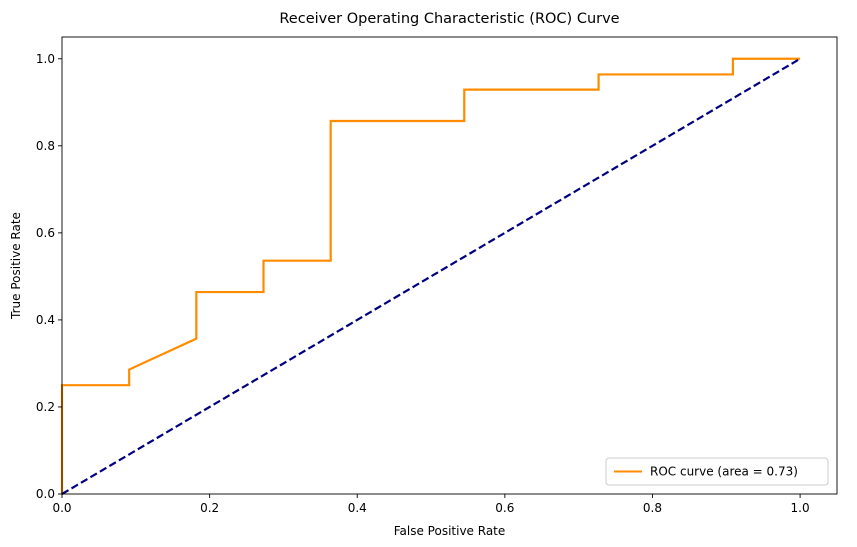 The height and width of the screenshot is (547, 857). Describe the element at coordinates (450, 531) in the screenshot. I see `x-axis-label: False Positive Rate` at that location.